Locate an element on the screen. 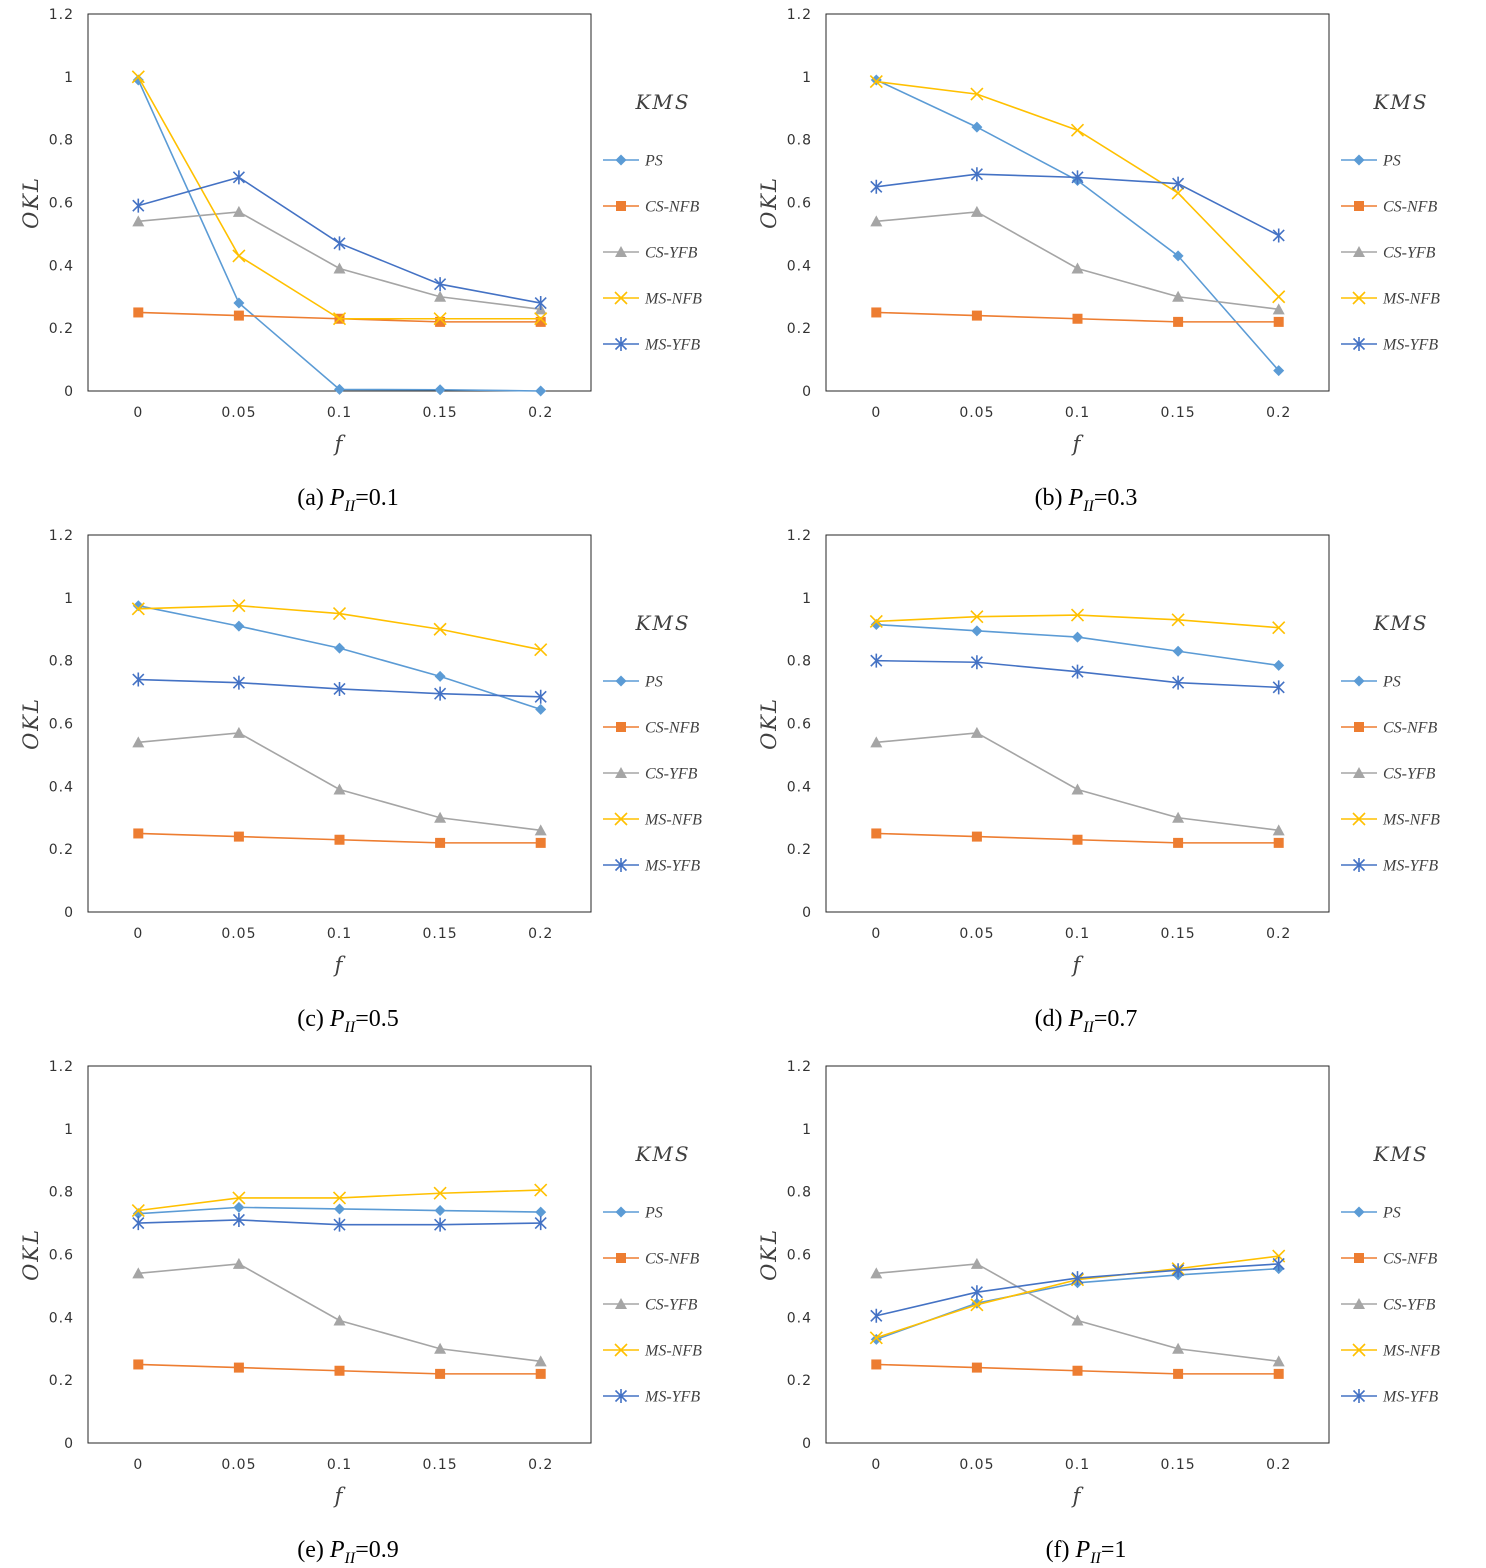  legend-item: CS-YFB is located at coordinates (1388, 1305).